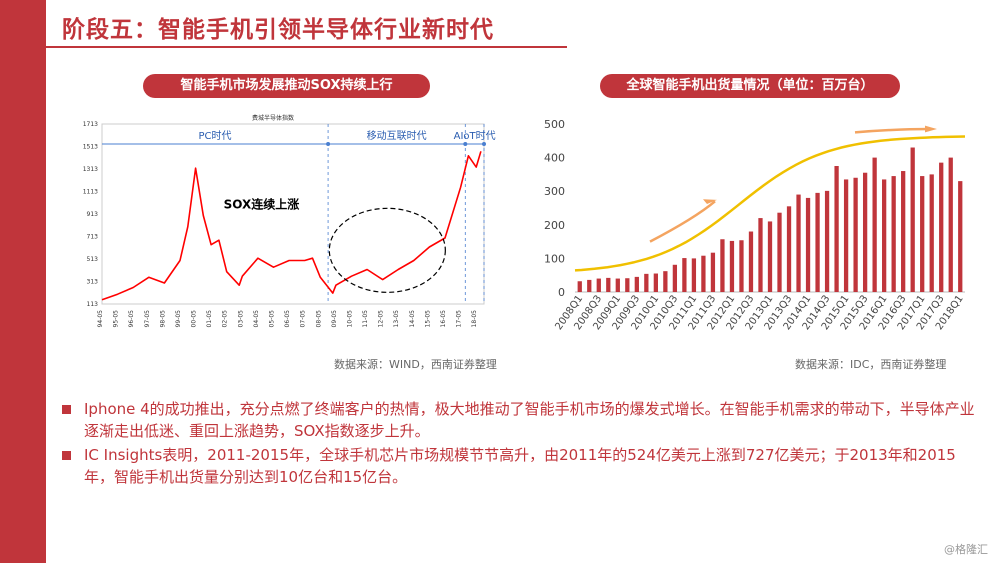 This screenshot has height=563, width=1000. What do you see at coordinates (459, 319) in the screenshot?
I see `x-tick-label: 17-05` at bounding box center [459, 319].